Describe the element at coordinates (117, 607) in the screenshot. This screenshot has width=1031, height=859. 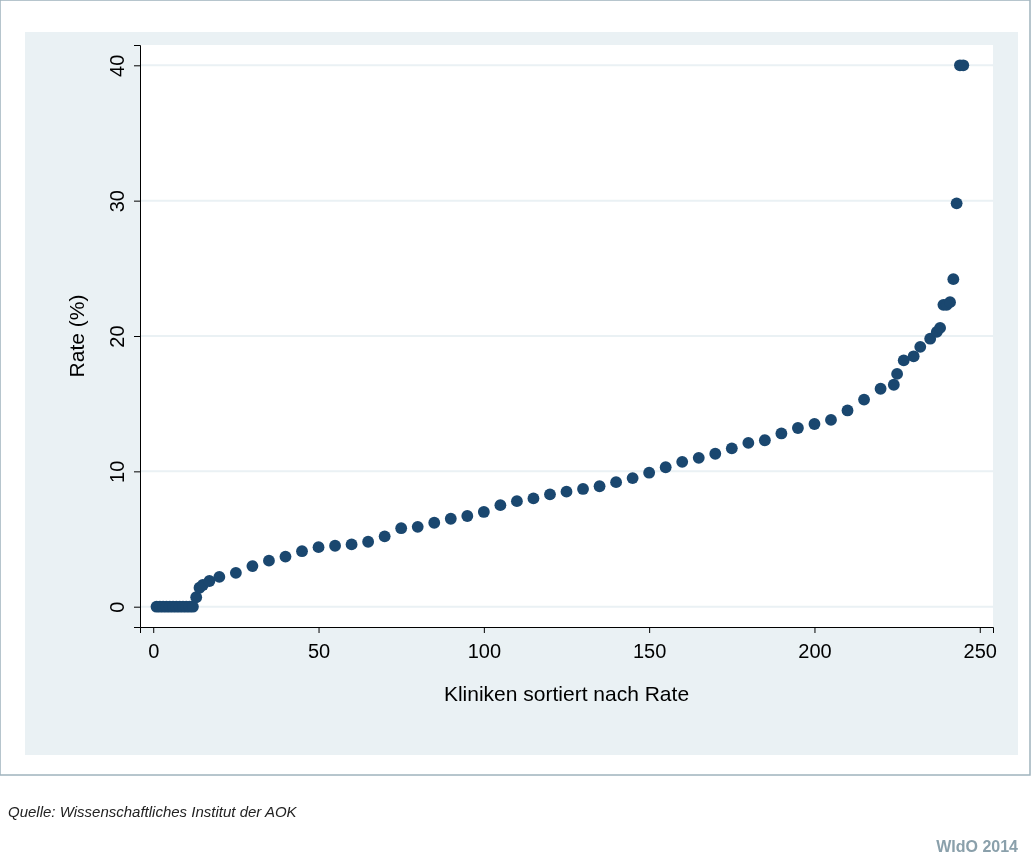
I see `y-tick-label: 0` at that location.